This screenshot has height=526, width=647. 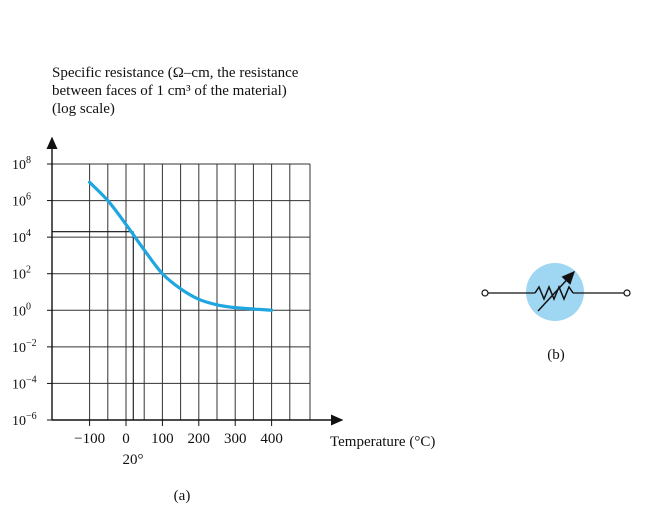 What do you see at coordinates (169, 91) in the screenshot?
I see `y-axis-label-line-2: between faces of 1 cm³ of the material)` at bounding box center [169, 91].